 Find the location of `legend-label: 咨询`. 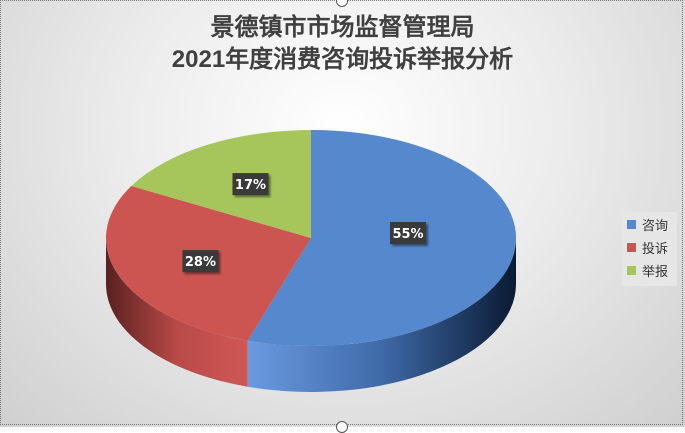

legend-label: 咨询 is located at coordinates (655, 226).